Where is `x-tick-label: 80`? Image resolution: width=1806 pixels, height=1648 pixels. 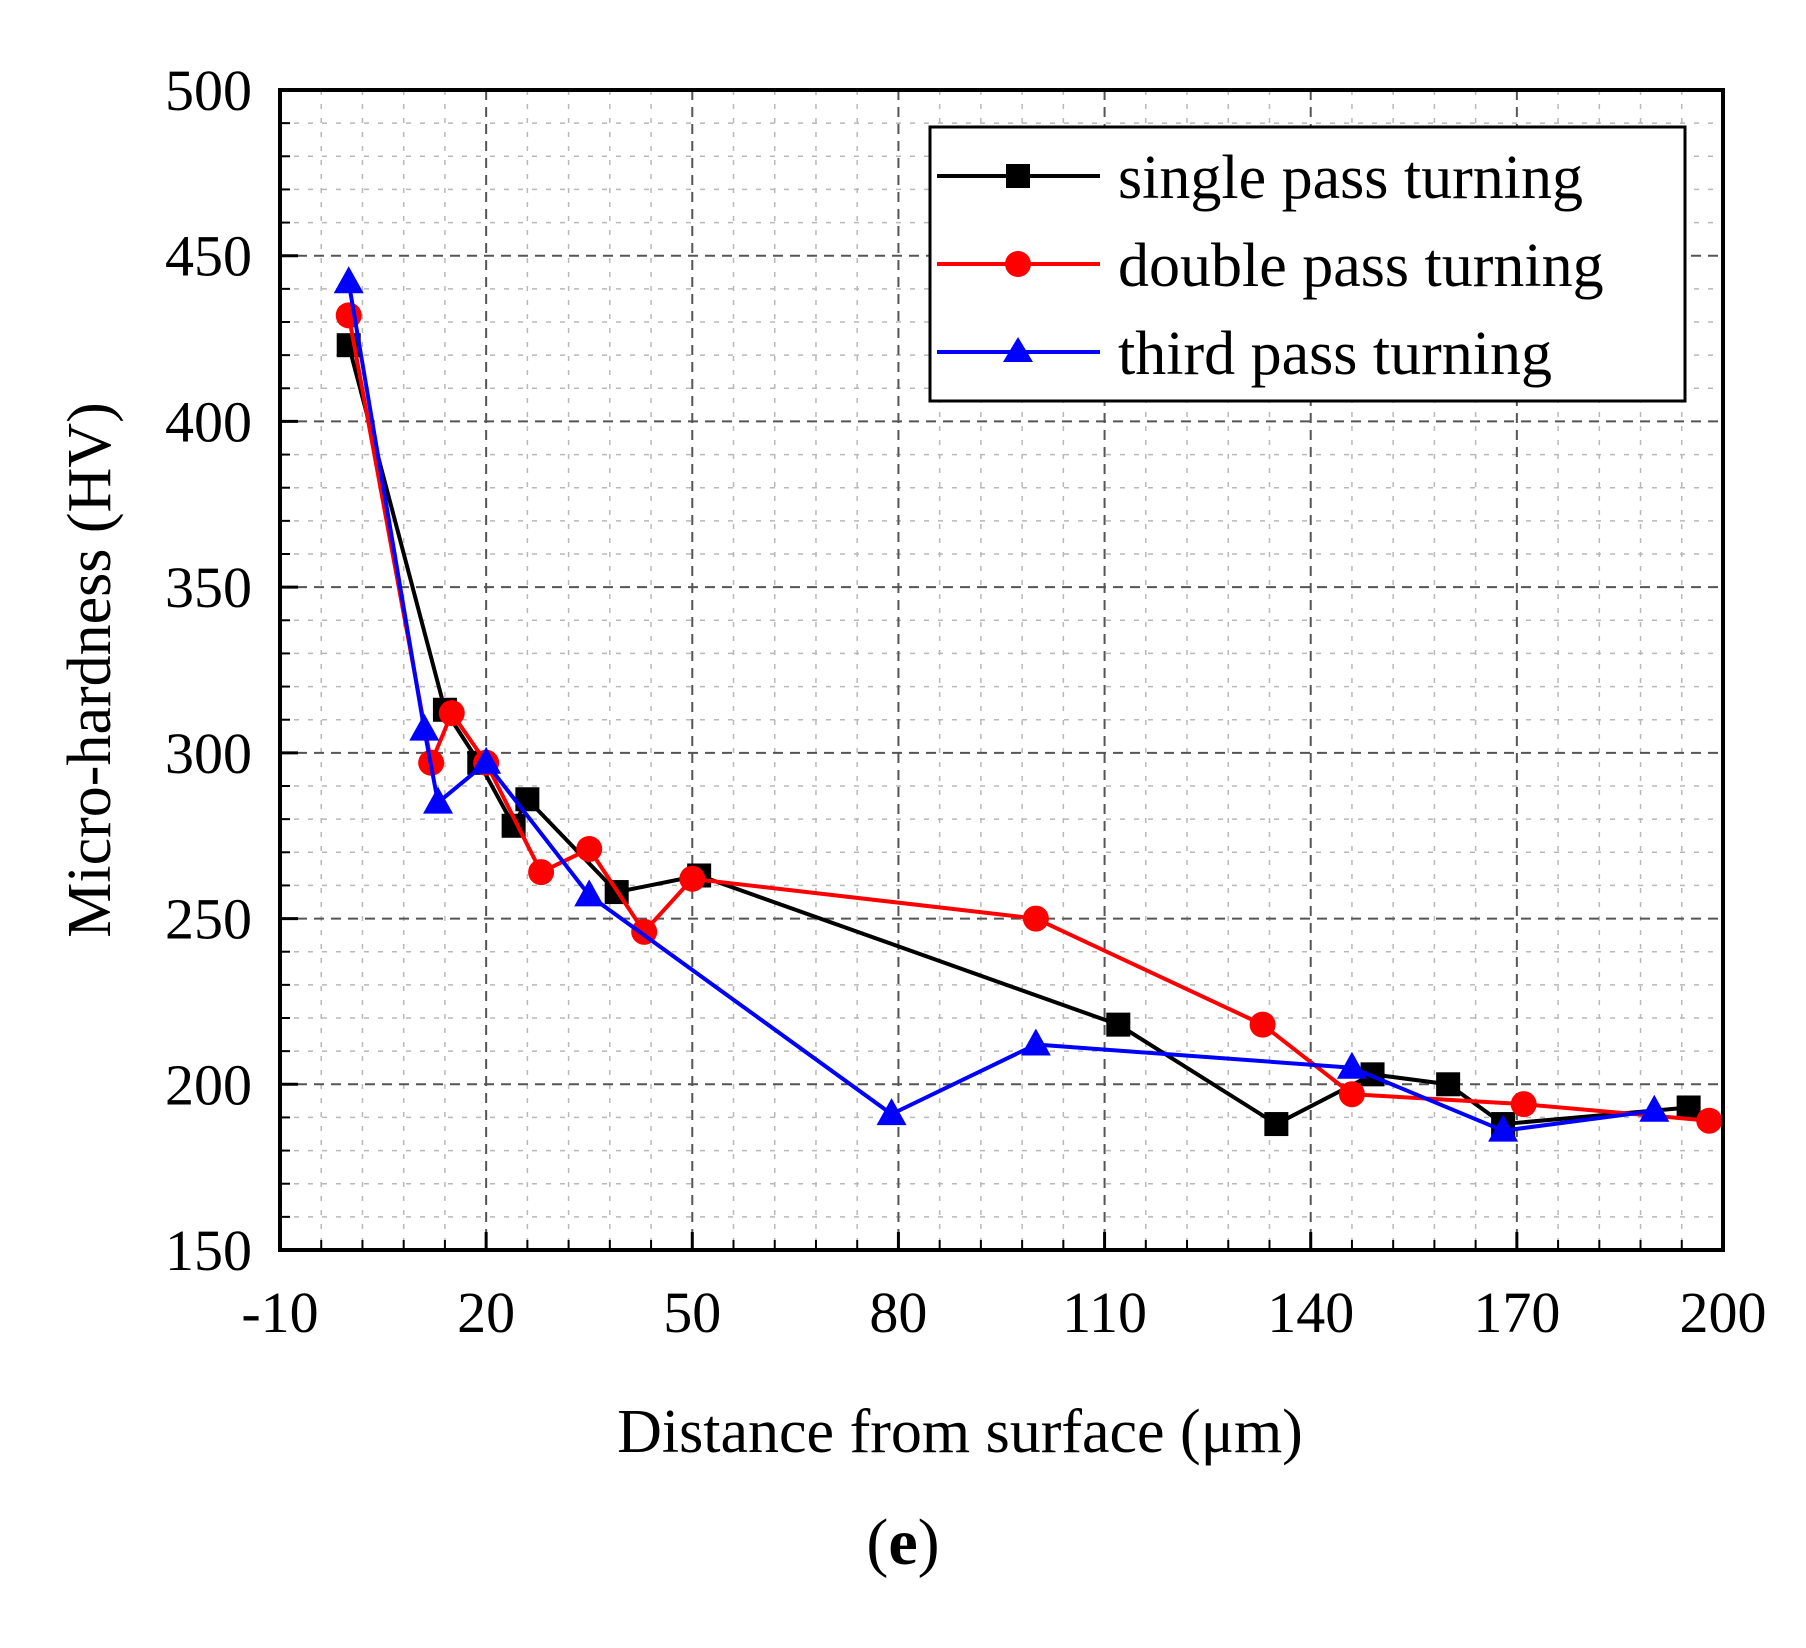 x-tick-label: 80 is located at coordinates (898, 1312).